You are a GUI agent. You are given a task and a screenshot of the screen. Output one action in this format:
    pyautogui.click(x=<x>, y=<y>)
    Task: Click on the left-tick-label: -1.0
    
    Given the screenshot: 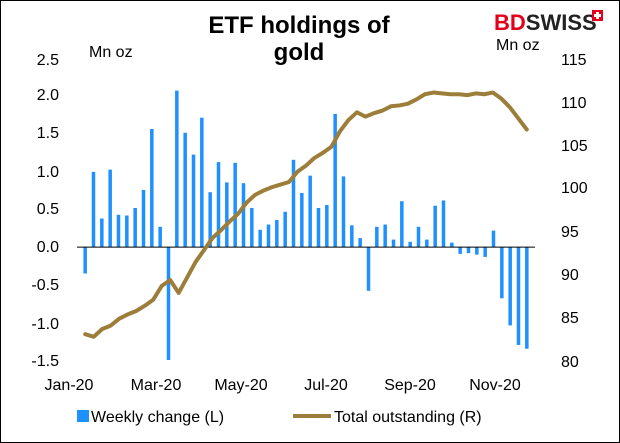 What is the action you would take?
    pyautogui.click(x=45, y=324)
    